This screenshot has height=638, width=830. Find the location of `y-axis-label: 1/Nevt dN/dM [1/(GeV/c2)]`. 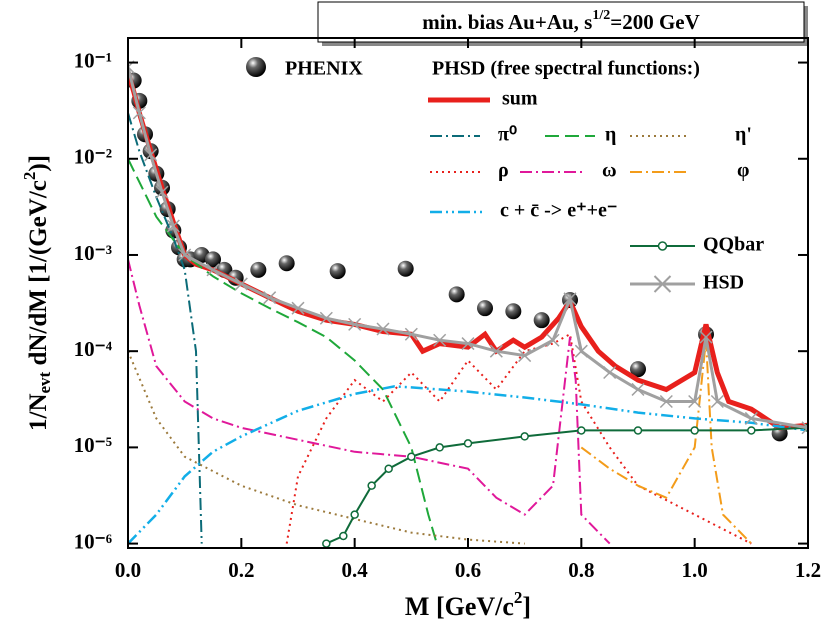

y-axis-label: 1/Nevt dN/dM [1/(GeV/c2)] is located at coordinates (37, 293).